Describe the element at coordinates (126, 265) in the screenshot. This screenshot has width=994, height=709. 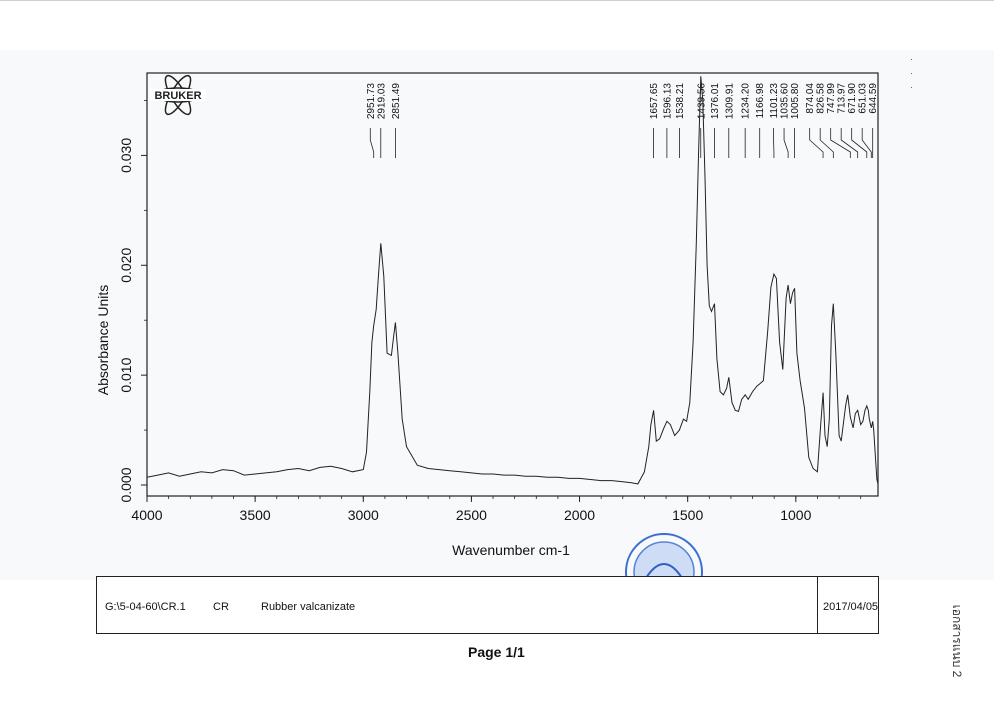
I see `y-tick-label: 0.020` at that location.